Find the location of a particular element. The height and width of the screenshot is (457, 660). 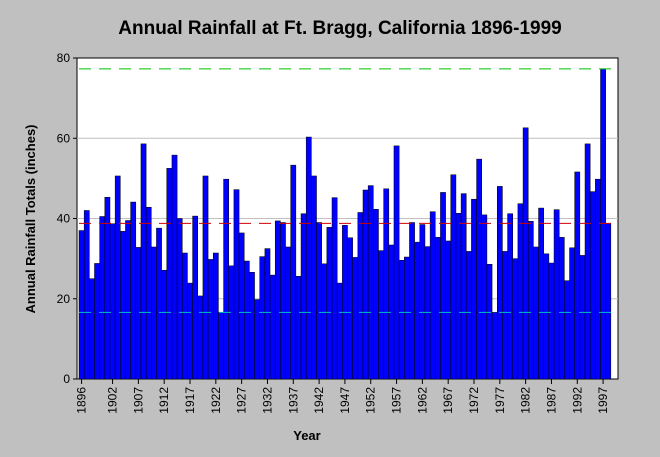

y-tick-label: 80 is located at coordinates (64, 58).